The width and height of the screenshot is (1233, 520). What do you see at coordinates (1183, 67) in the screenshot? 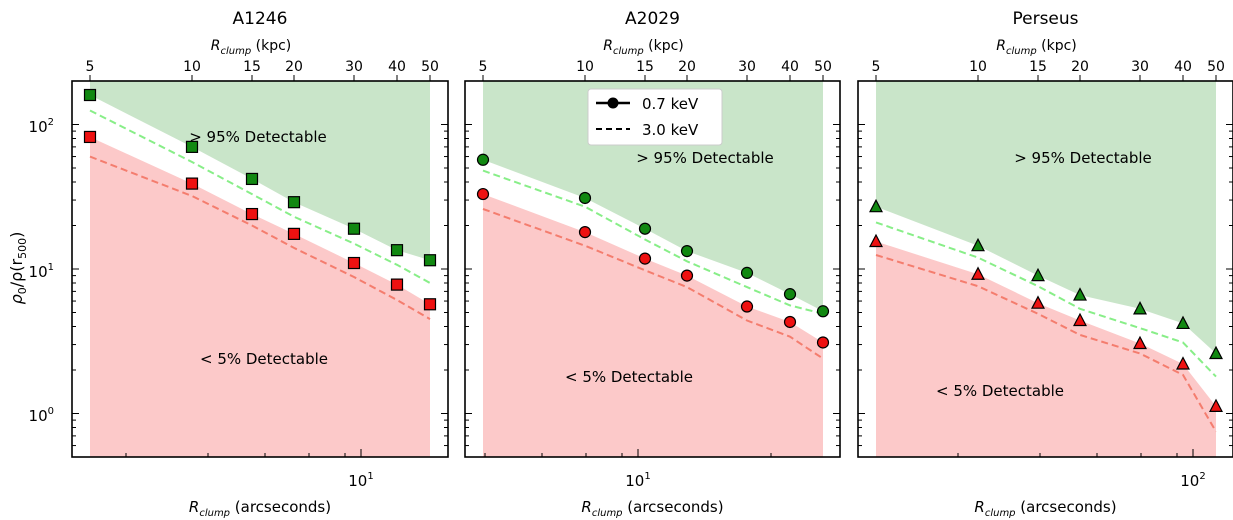
I see `top-tick-label-2-5: 40` at bounding box center [1183, 67].